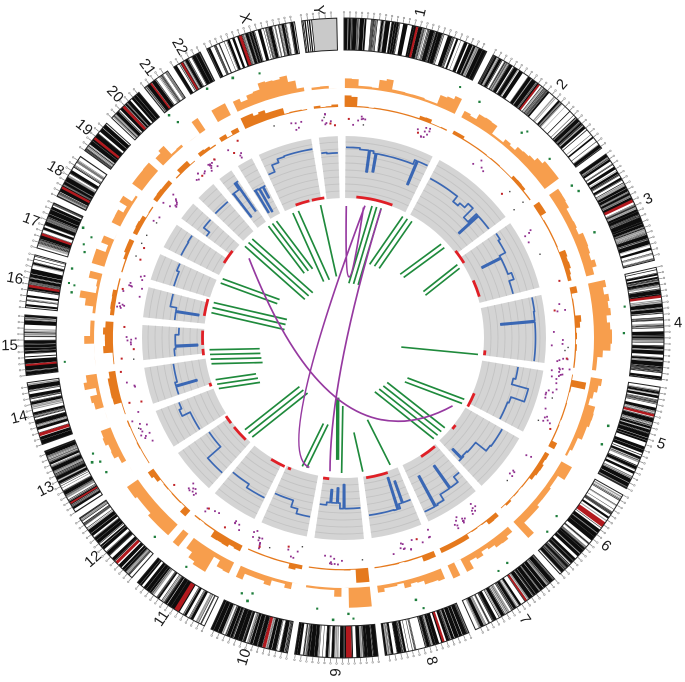  What do you see at coordinates (335, 672) in the screenshot?
I see `svg-text: 9` at bounding box center [335, 672].